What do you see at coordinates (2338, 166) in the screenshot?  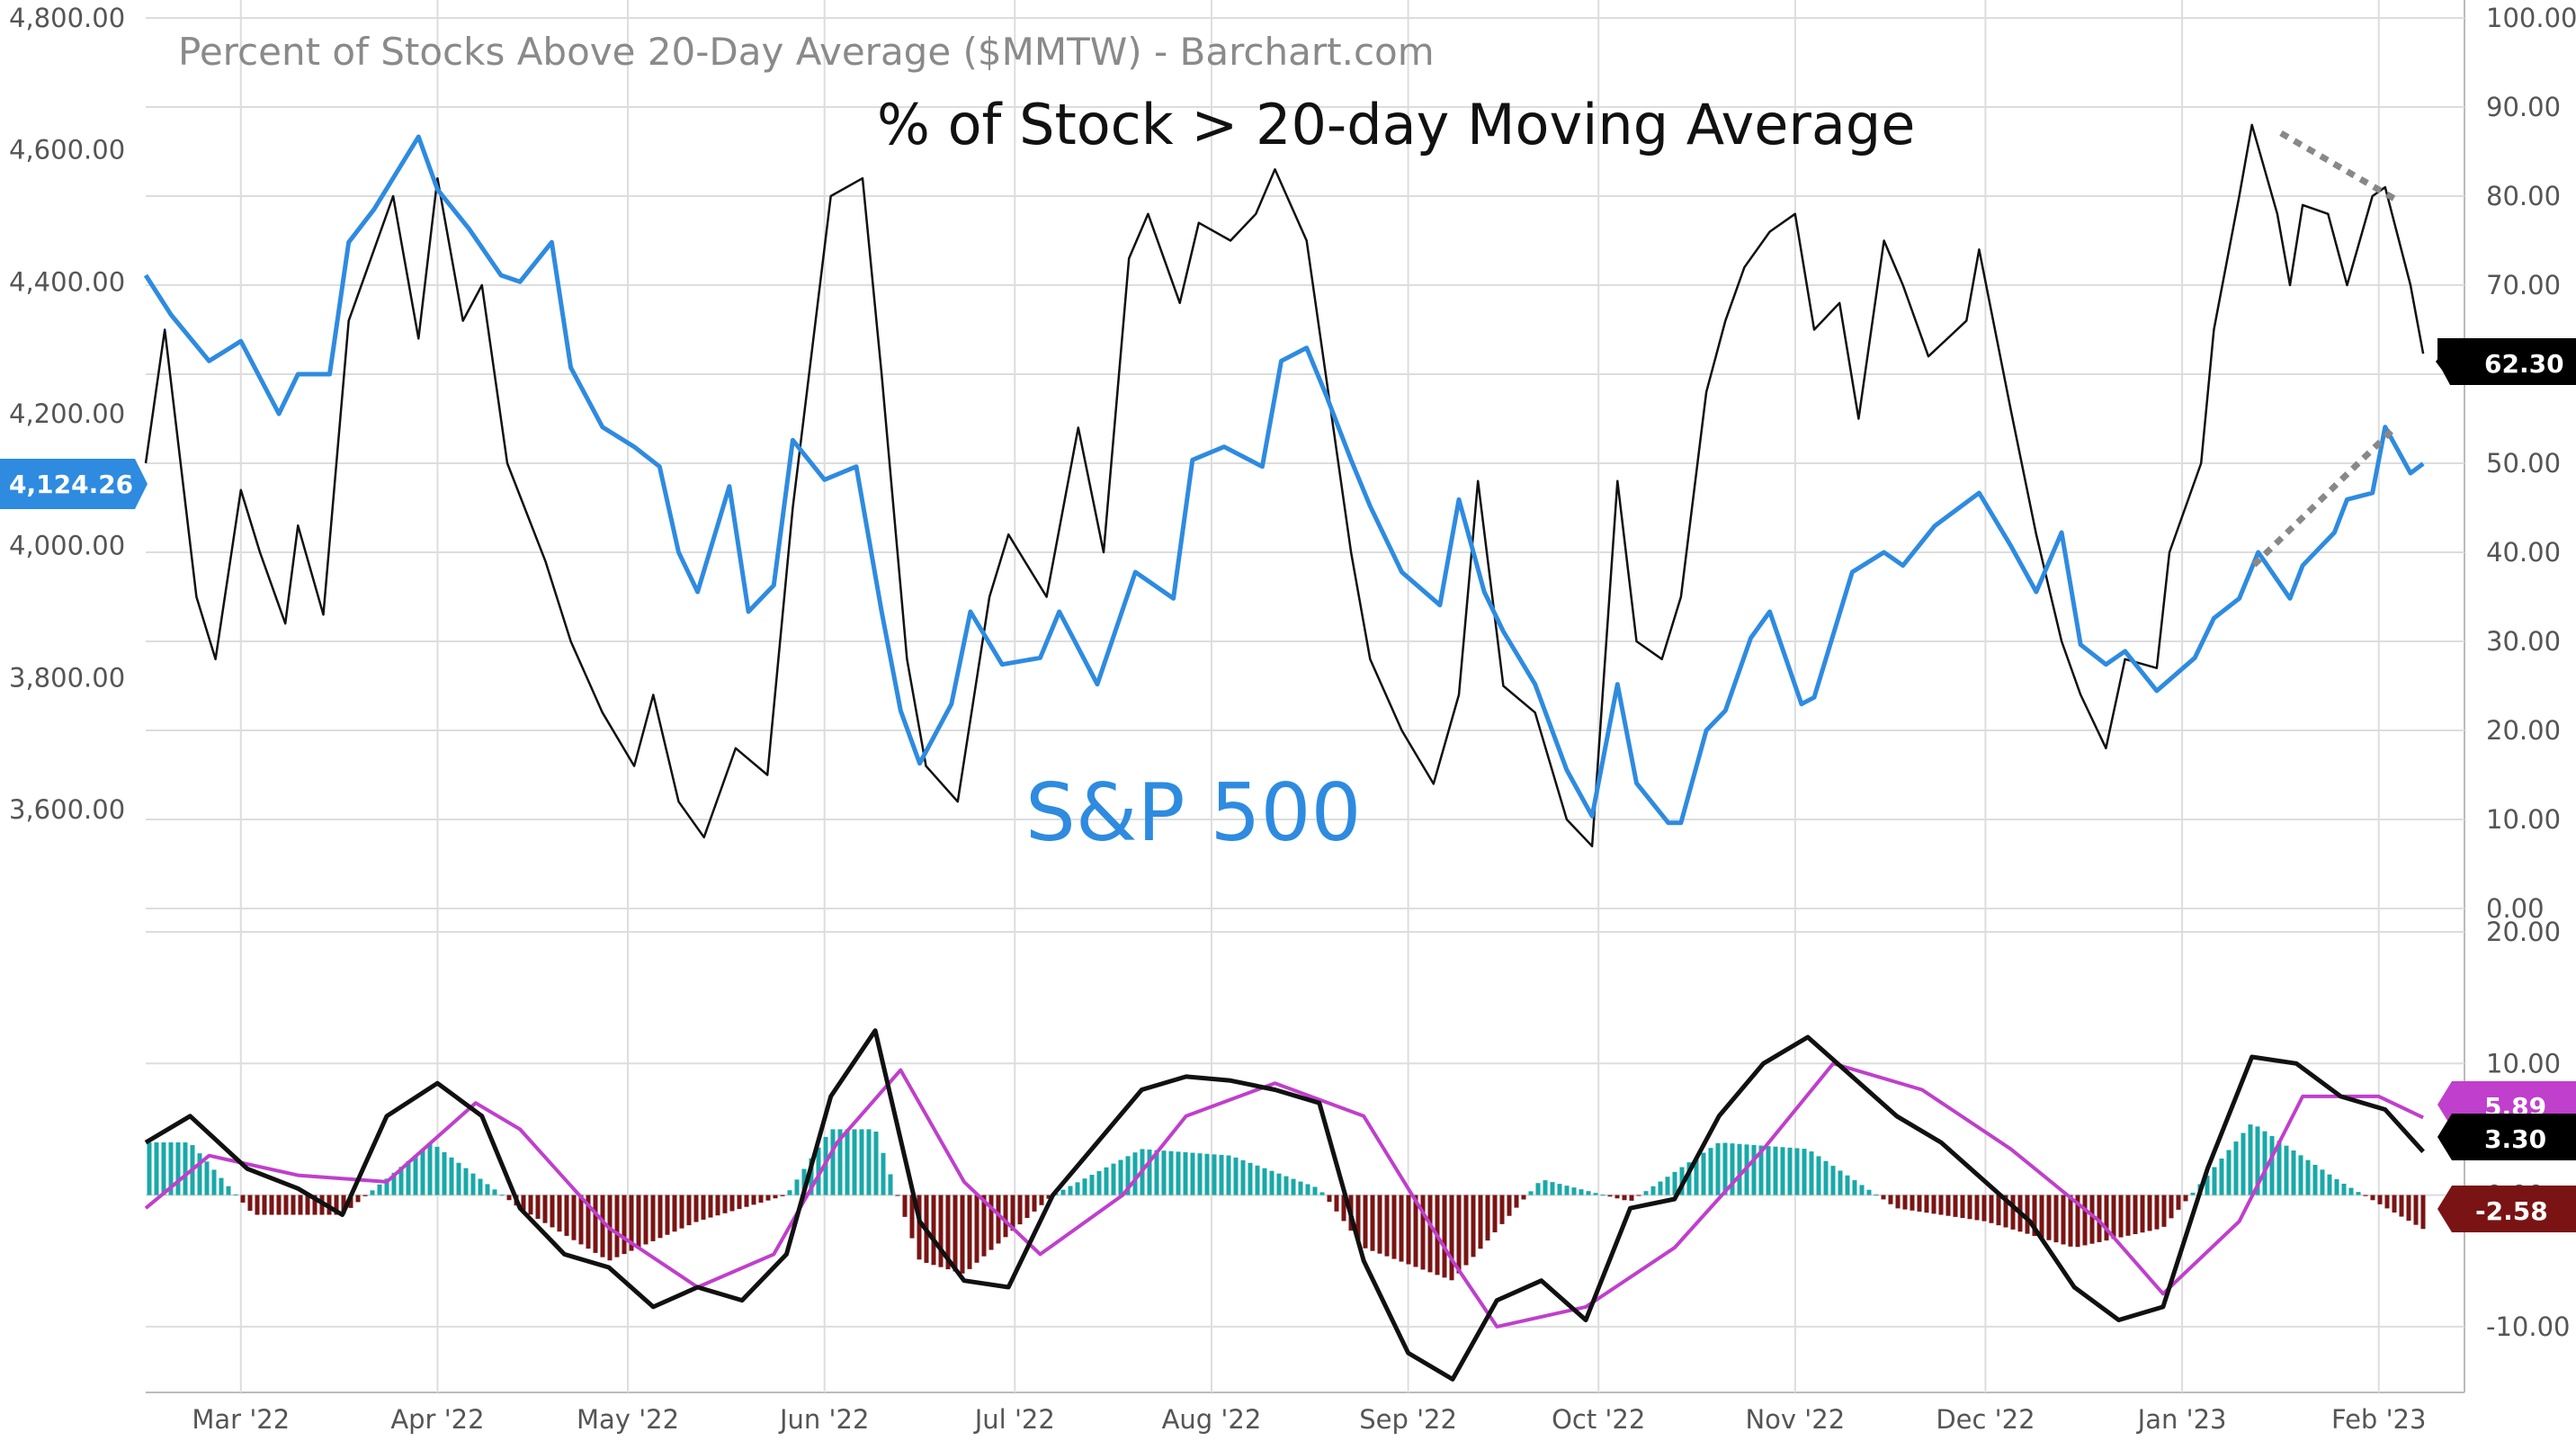 I see `mmtw-divergence-trendline` at bounding box center [2338, 166].